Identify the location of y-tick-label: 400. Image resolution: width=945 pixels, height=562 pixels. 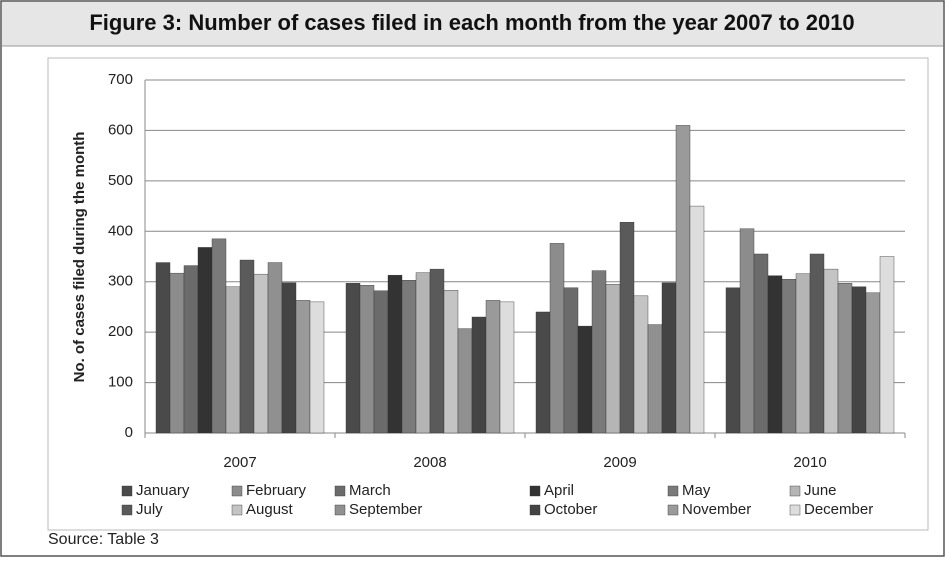
(120, 230).